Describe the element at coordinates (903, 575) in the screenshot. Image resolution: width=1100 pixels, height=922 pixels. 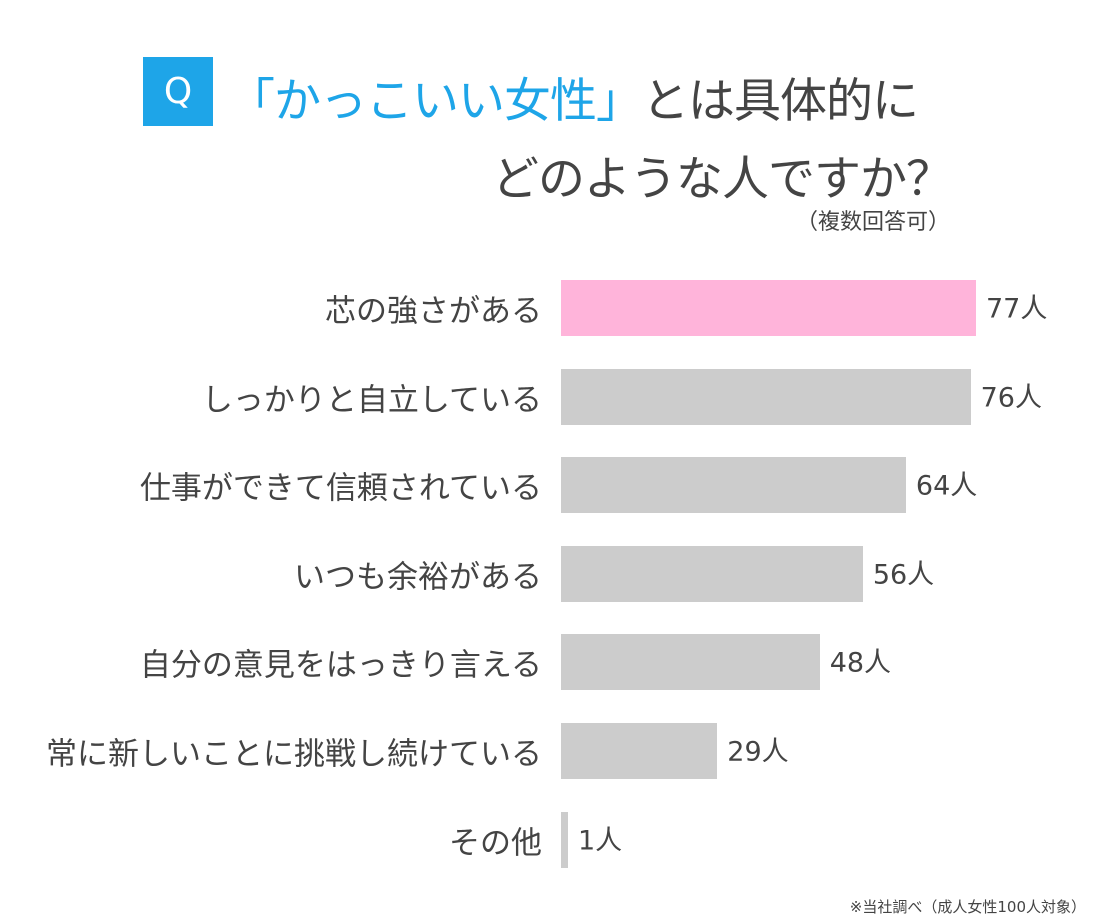
I see `value-label: 56人` at that location.